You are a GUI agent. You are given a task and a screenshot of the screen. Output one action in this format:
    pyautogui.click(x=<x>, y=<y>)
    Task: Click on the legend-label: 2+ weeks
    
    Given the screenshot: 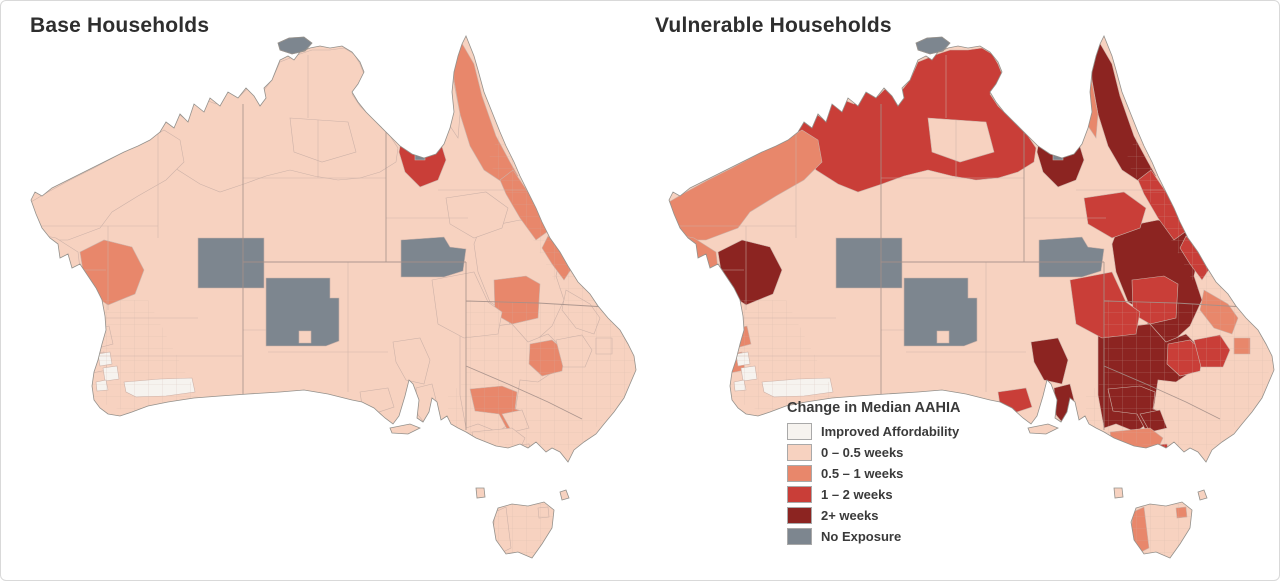 What is the action you would take?
    pyautogui.click(x=850, y=515)
    